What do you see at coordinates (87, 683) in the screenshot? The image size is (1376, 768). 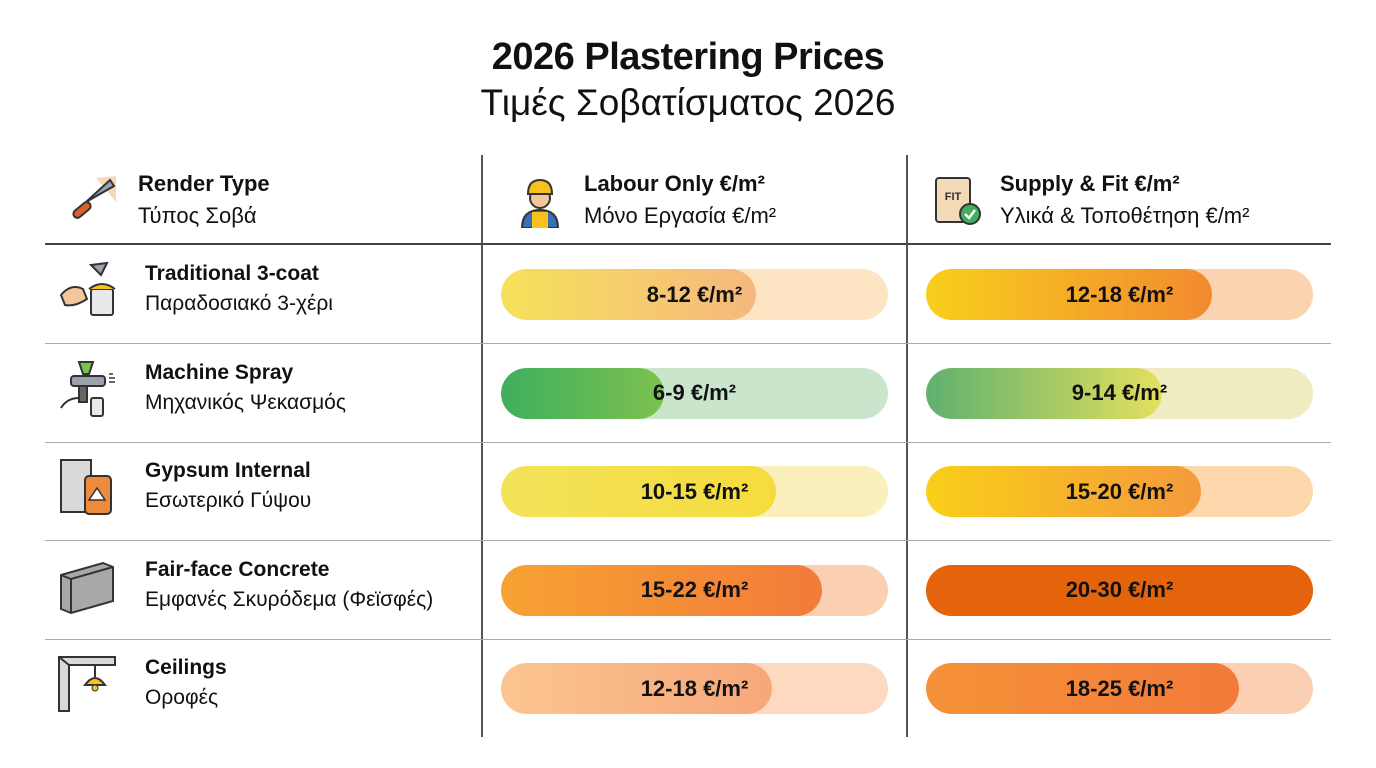 I see `ceiling-lamp-icon` at bounding box center [87, 683].